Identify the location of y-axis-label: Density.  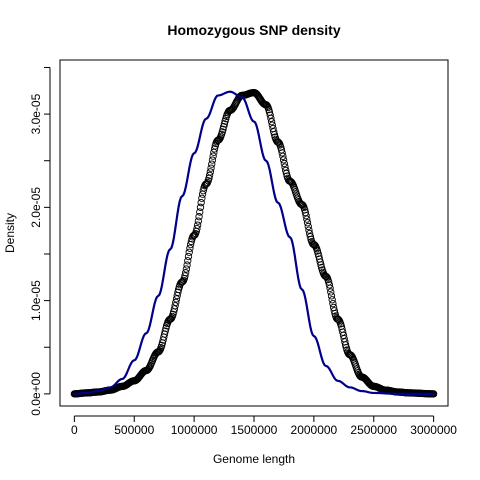
(10, 233).